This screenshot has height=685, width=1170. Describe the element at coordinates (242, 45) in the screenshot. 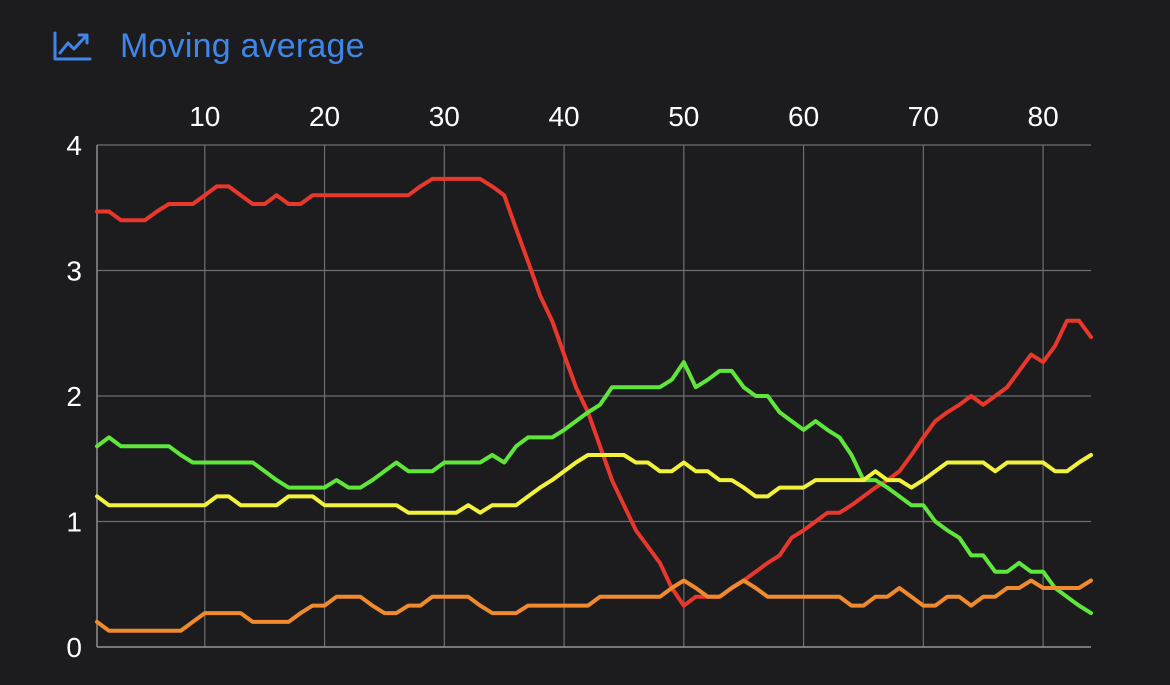

I see `chart-title: Moving average` at that location.